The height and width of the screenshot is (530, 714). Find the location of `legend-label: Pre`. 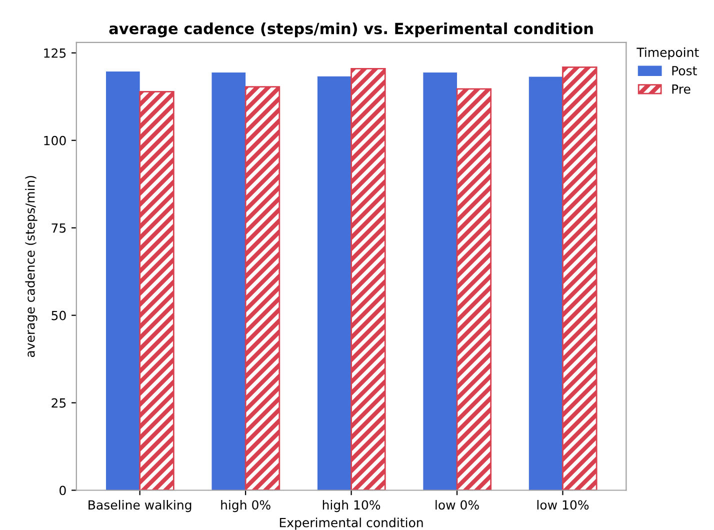

legend-label: Pre is located at coordinates (681, 89).